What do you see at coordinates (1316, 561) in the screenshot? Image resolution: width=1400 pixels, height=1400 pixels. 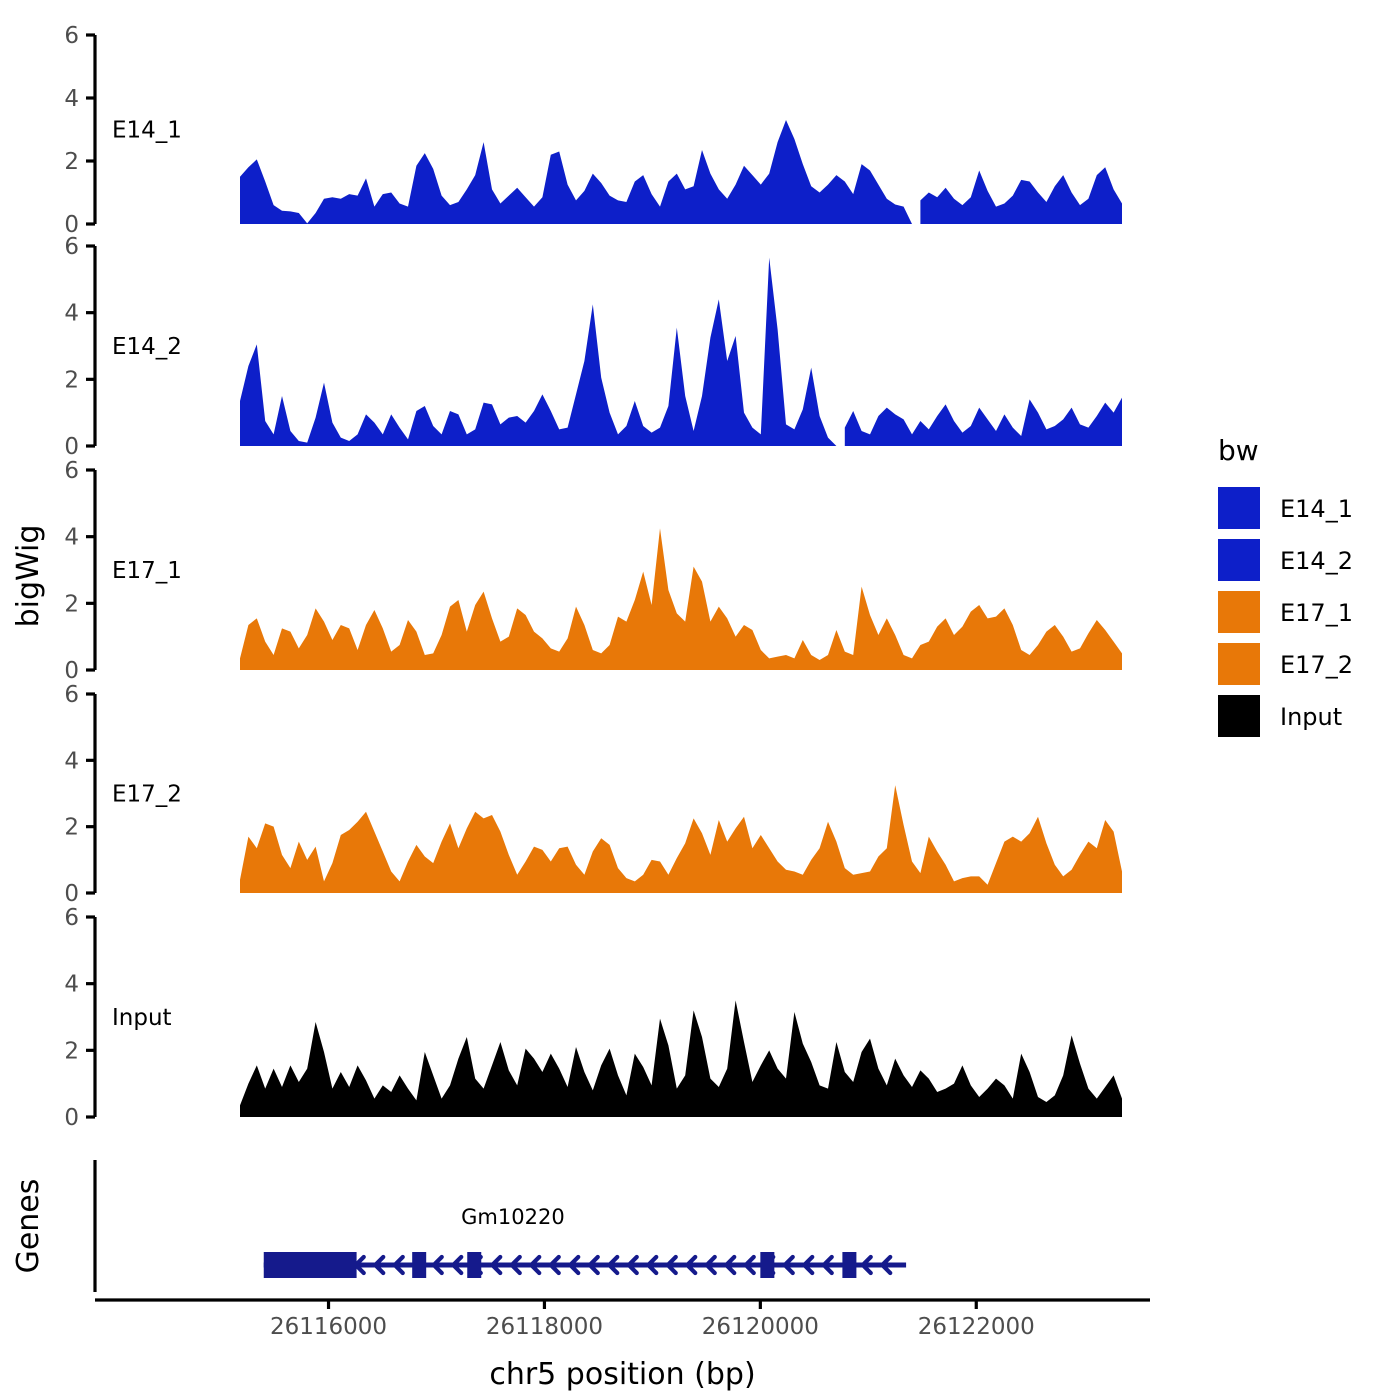 I see `legend-label-e14_2: E14_2` at bounding box center [1316, 561].